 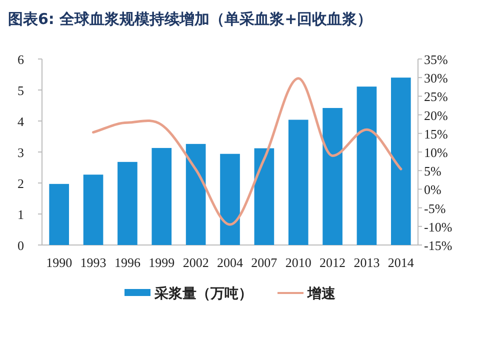 I want to click on y-tick-label: 0, so click(x=21, y=245).